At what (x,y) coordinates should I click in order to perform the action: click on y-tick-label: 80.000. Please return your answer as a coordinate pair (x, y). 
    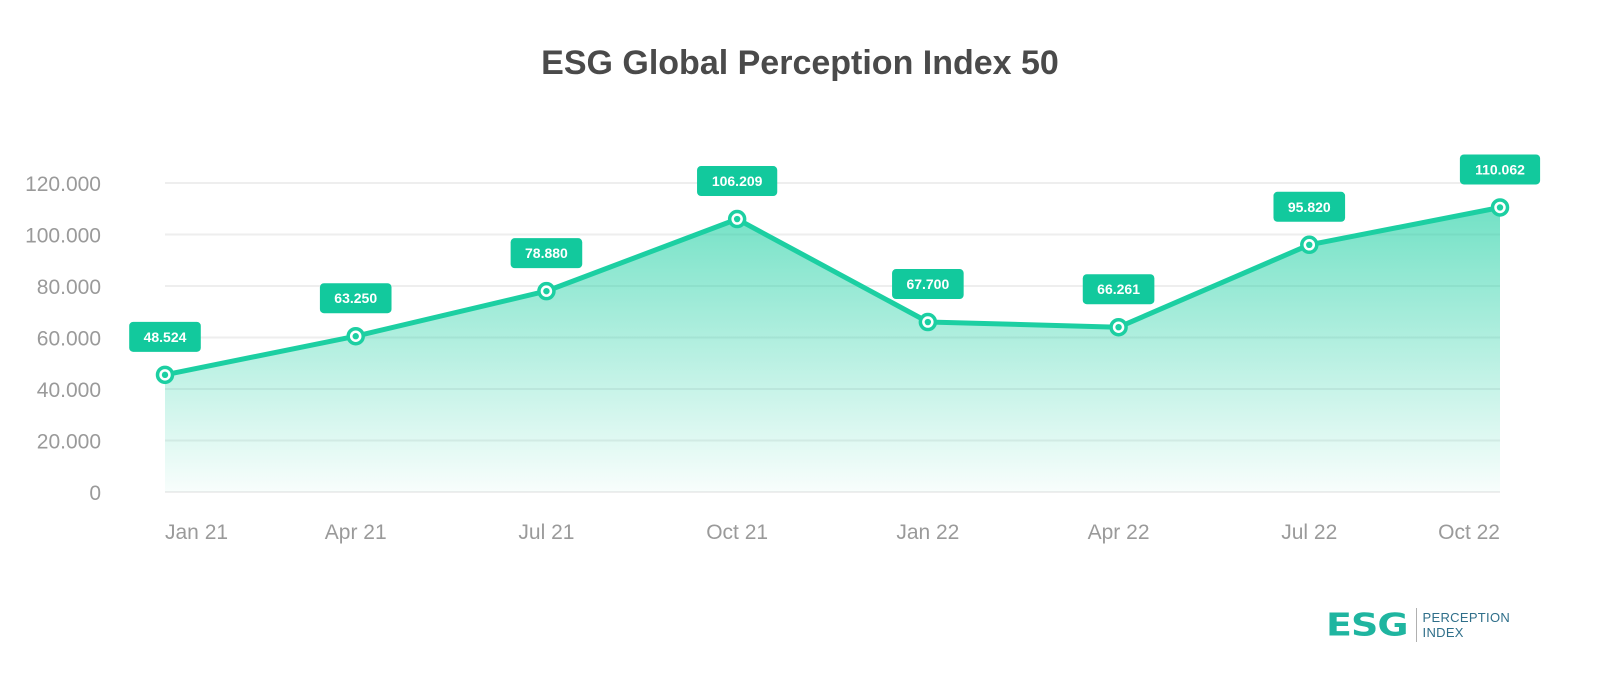
    Looking at the image, I should click on (69, 287).